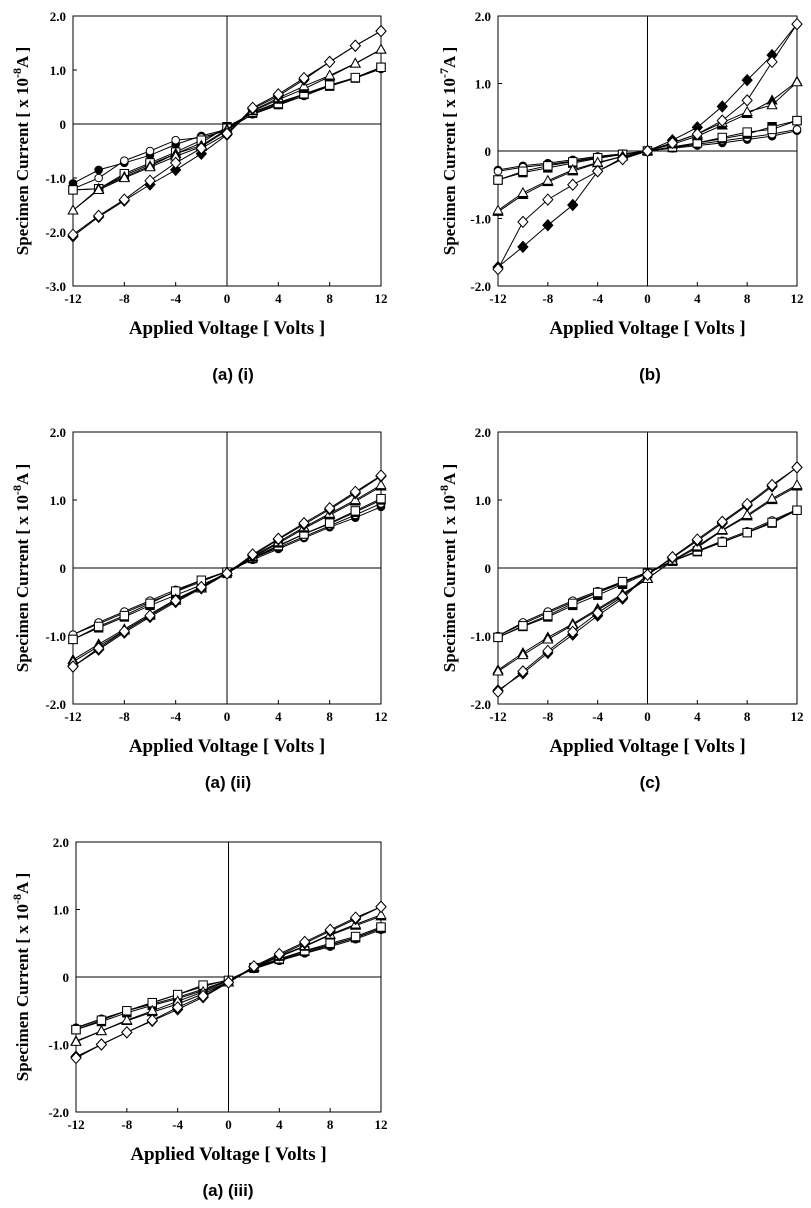 The height and width of the screenshot is (1208, 811). What do you see at coordinates (227, 746) in the screenshot?
I see `x-axis-label: Applied Voltage [ Volts ]` at bounding box center [227, 746].